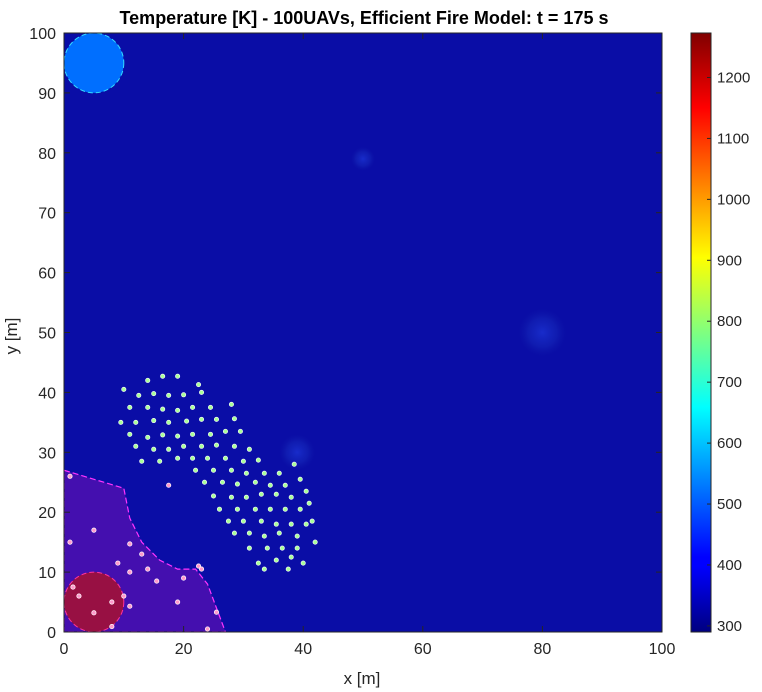 Image resolution: width=762 pixels, height=692 pixels. Describe the element at coordinates (733, 77) in the screenshot. I see `colorbar-tick-label: 1200` at that location.